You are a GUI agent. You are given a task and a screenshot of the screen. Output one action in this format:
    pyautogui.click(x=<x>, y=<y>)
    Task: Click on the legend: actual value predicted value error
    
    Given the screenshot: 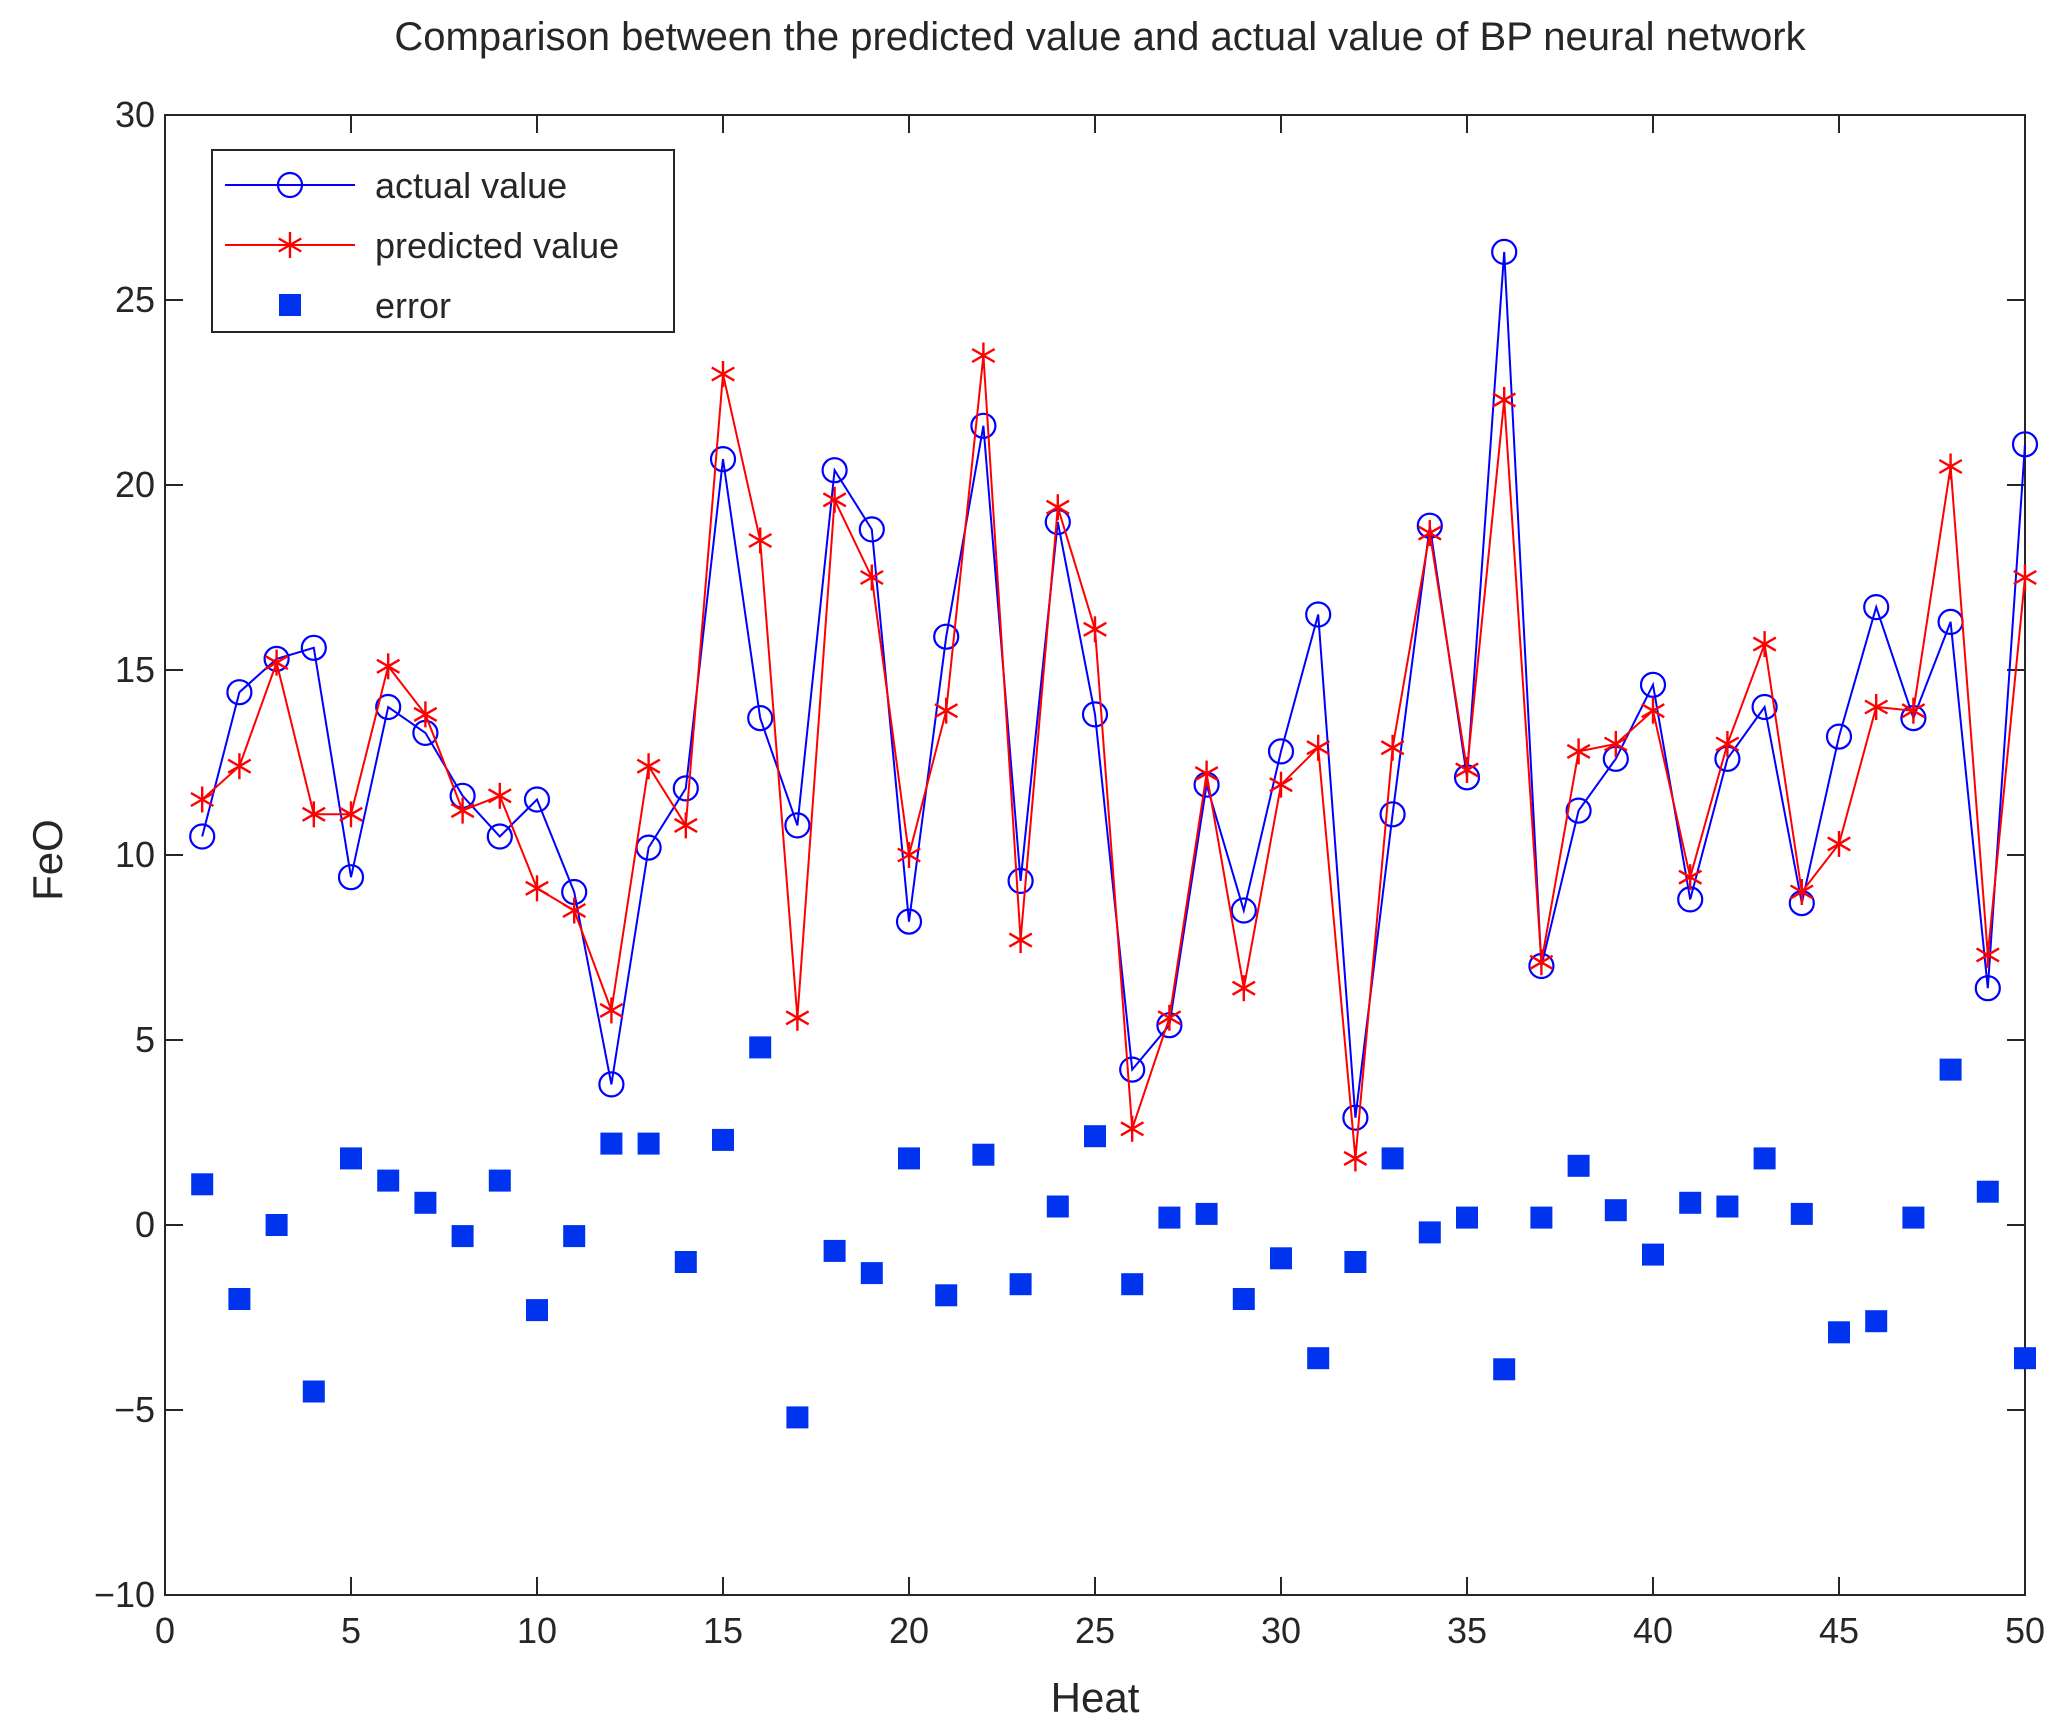 What is the action you would take?
    pyautogui.click(x=443, y=241)
    